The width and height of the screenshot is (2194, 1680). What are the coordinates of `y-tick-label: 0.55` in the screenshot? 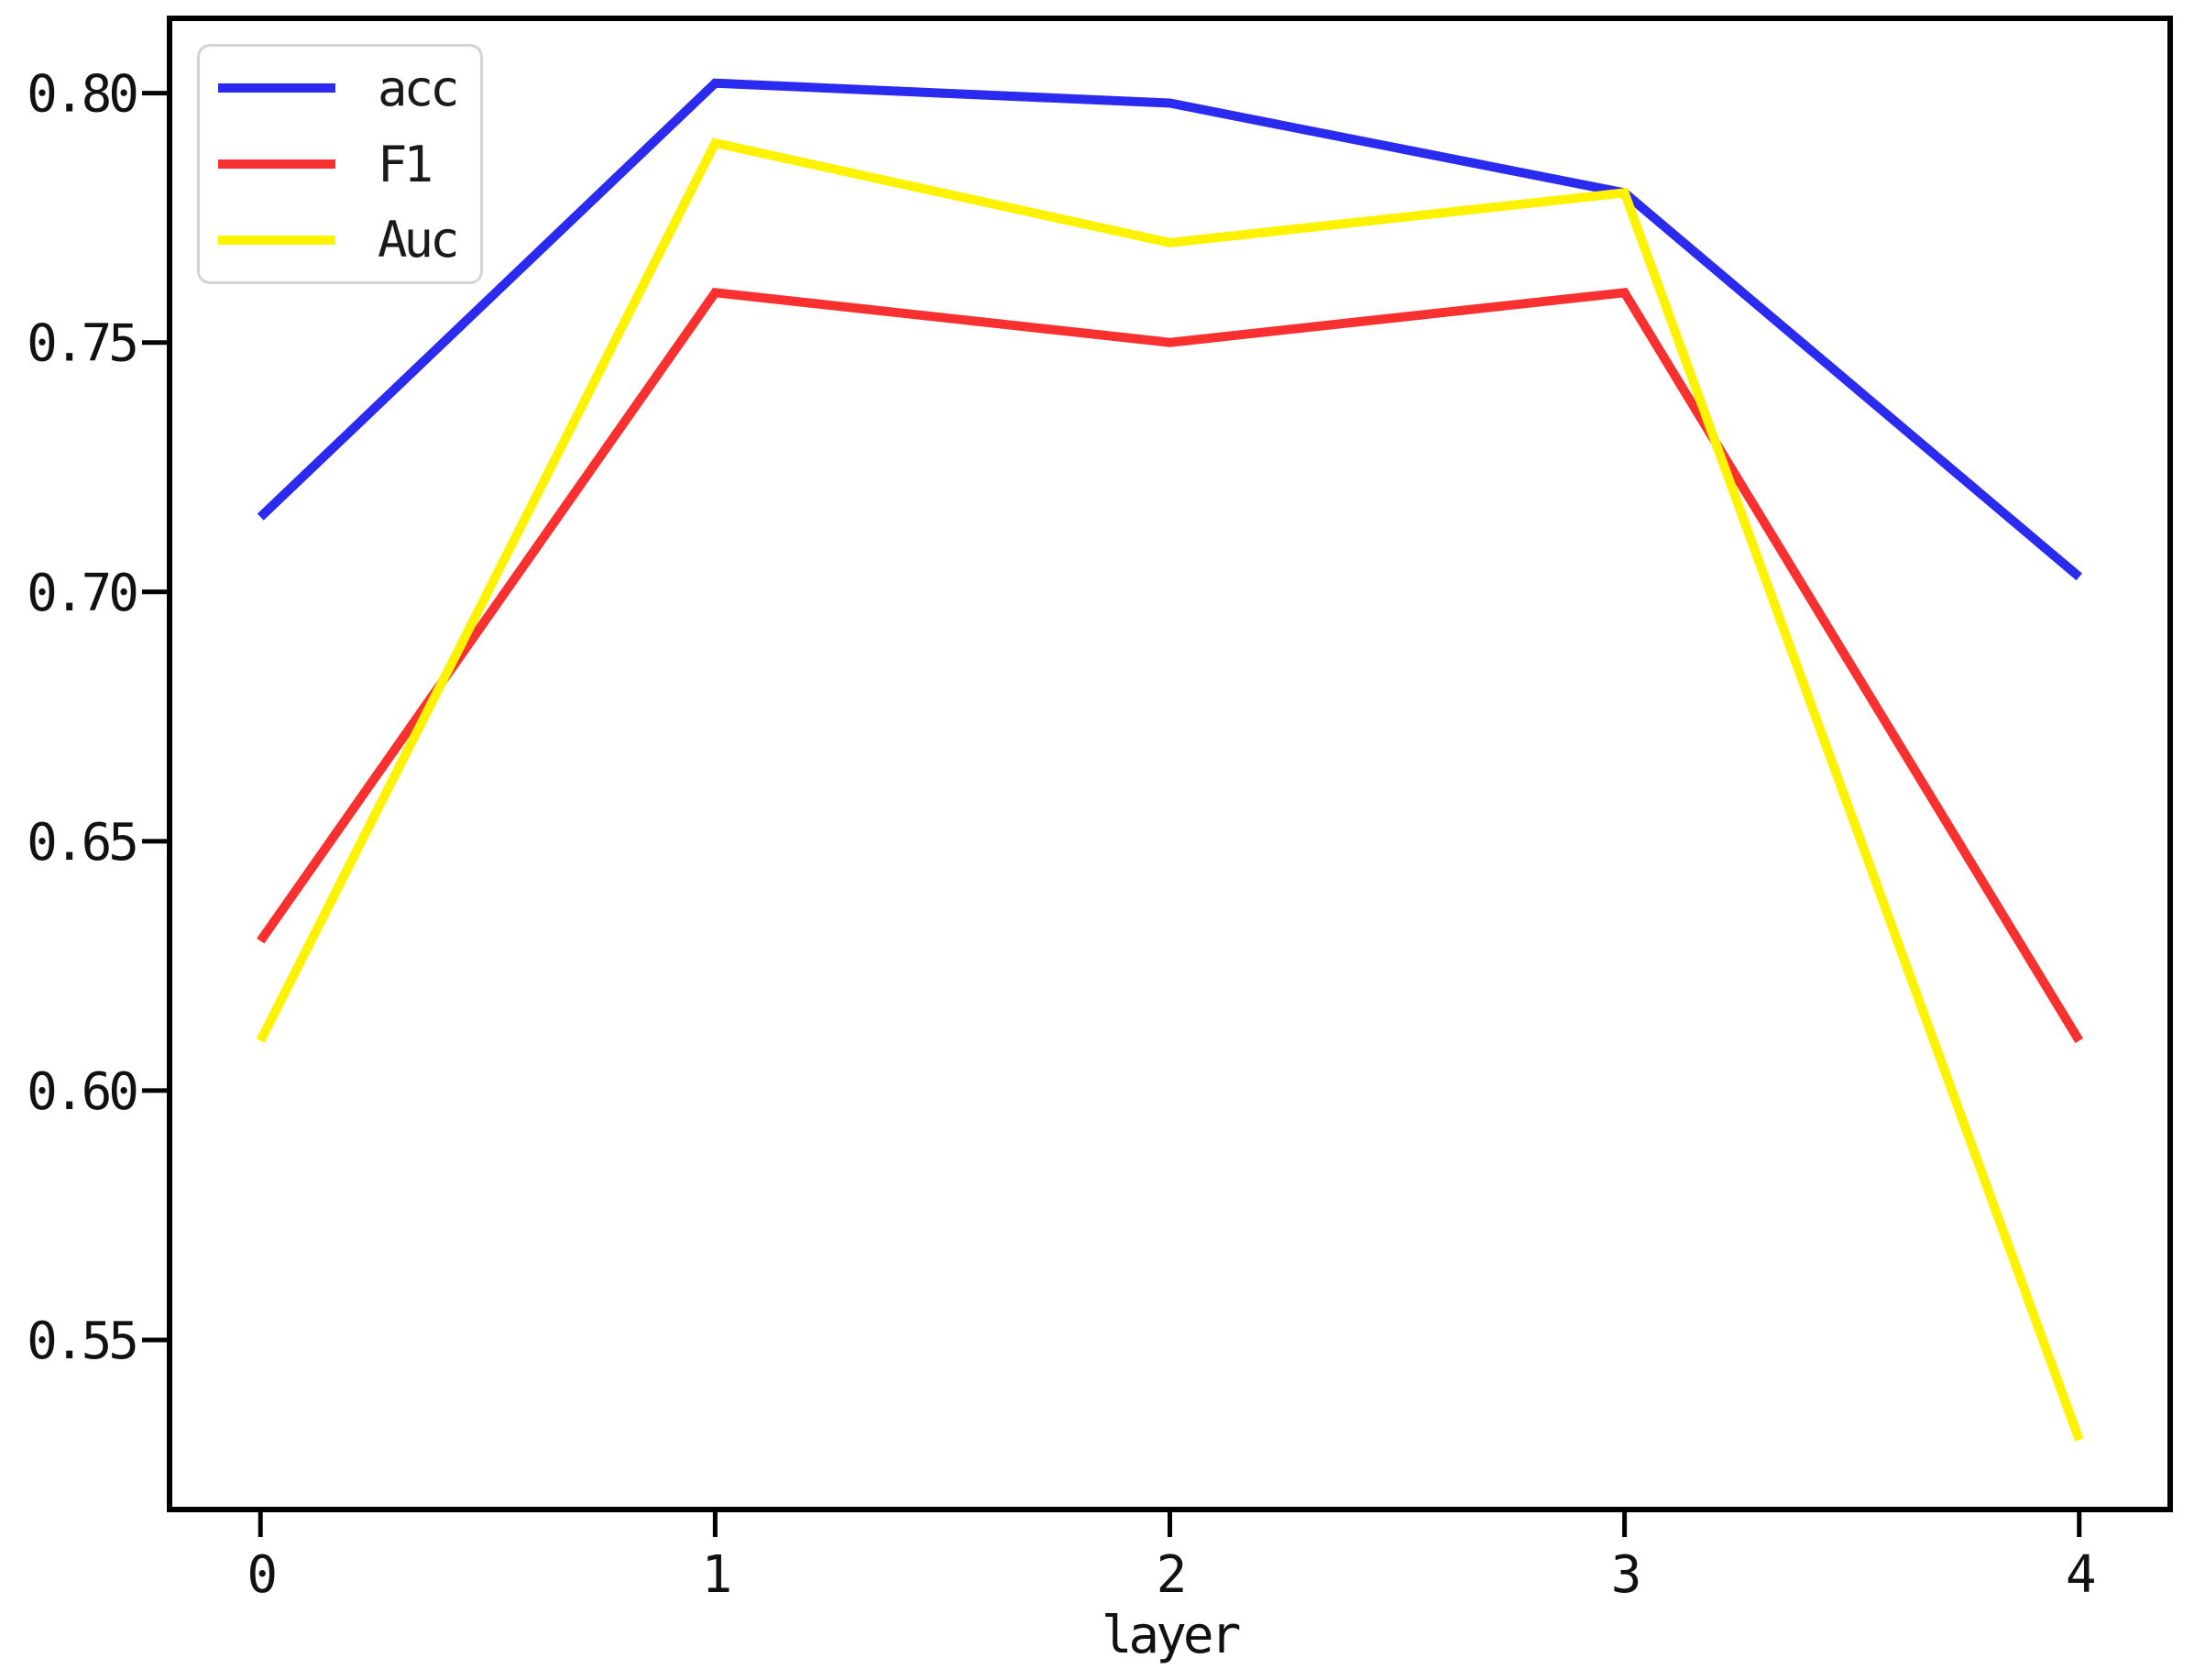 It's located at (81, 1341).